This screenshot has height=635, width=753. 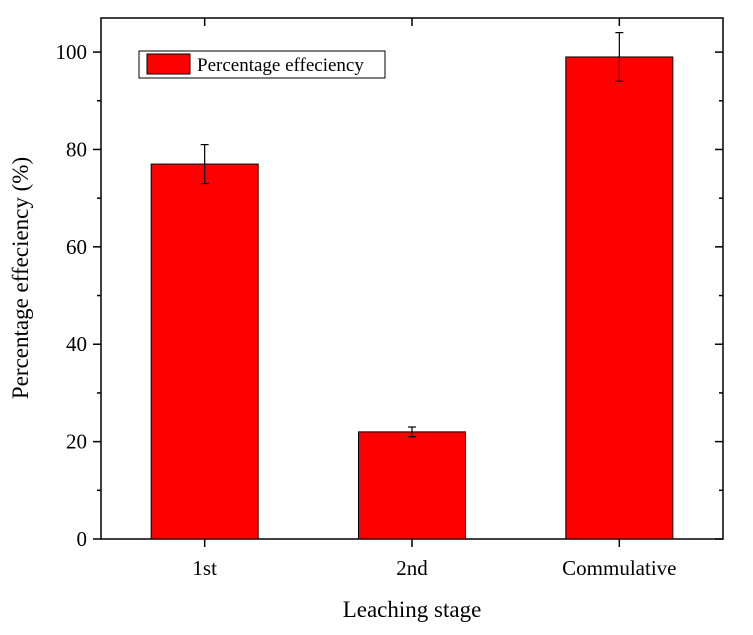 What do you see at coordinates (412, 568) in the screenshot?
I see `x-tick-label: 2nd` at bounding box center [412, 568].